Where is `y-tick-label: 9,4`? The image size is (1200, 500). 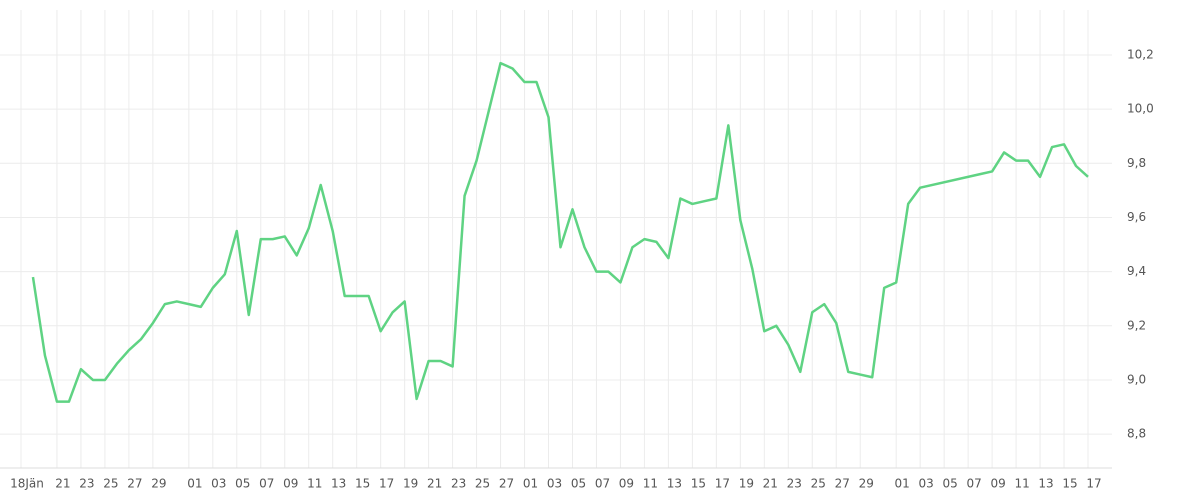
y-tick-label: 9,4 is located at coordinates (1136, 271).